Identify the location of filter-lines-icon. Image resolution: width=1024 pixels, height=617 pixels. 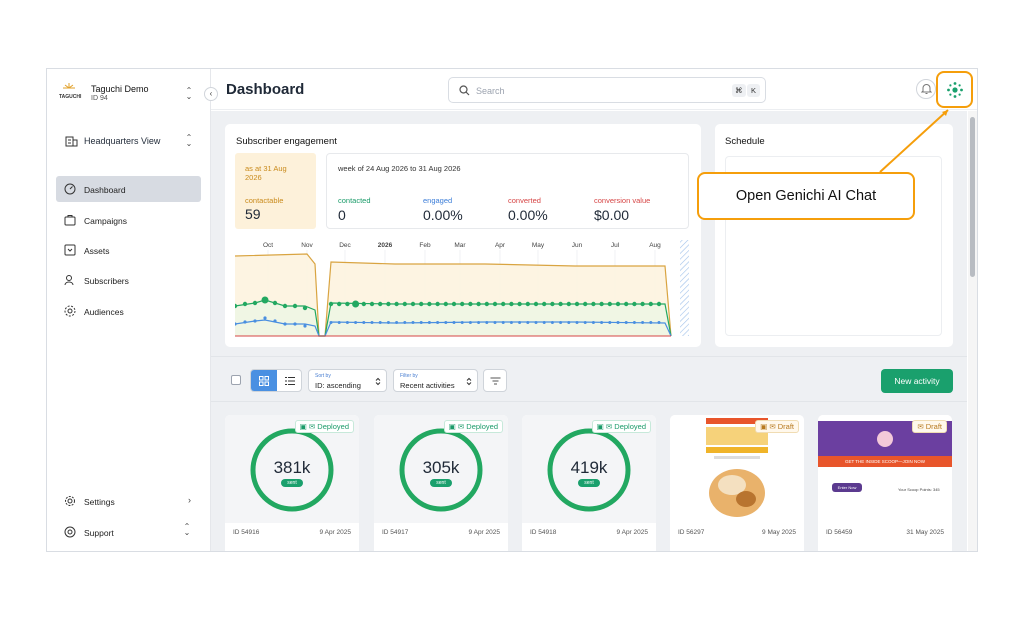
(495, 381).